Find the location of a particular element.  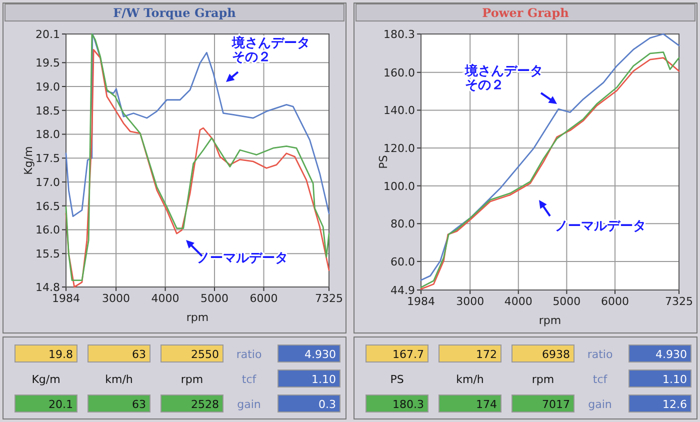

text: PS is located at coordinates (397, 379).